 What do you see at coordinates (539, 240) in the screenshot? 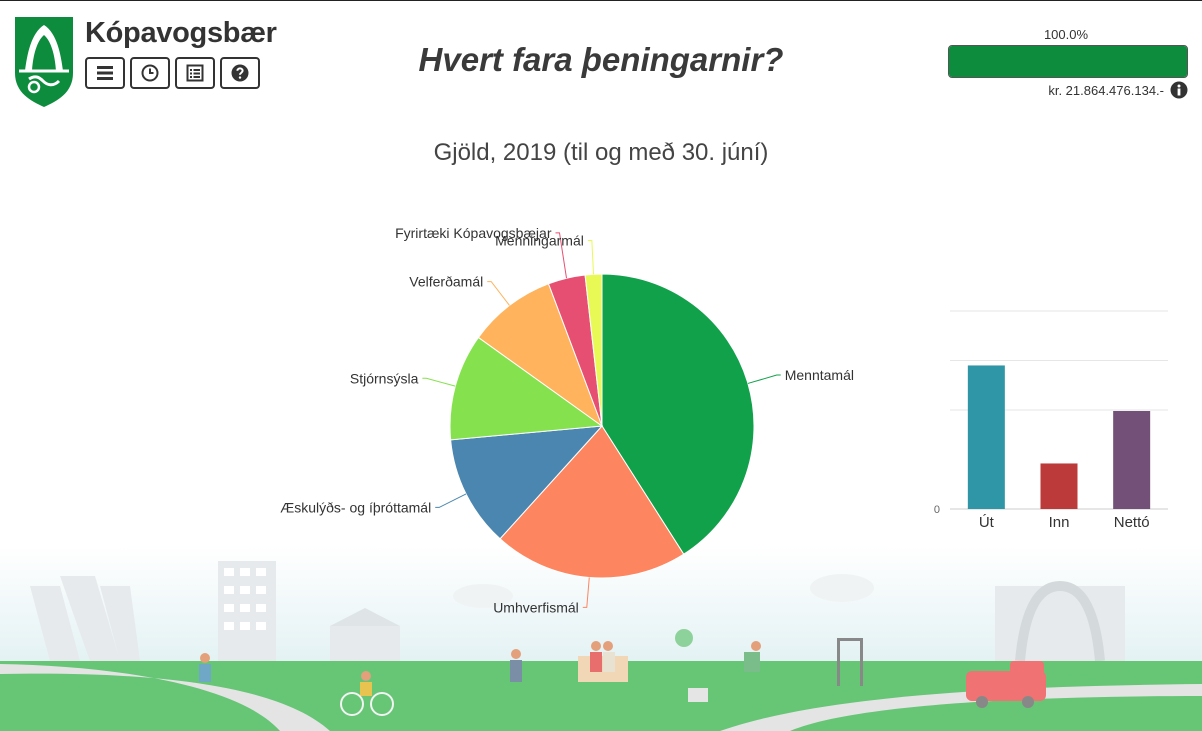
I see `pie-label-menningarmal: Menningarmál` at bounding box center [539, 240].